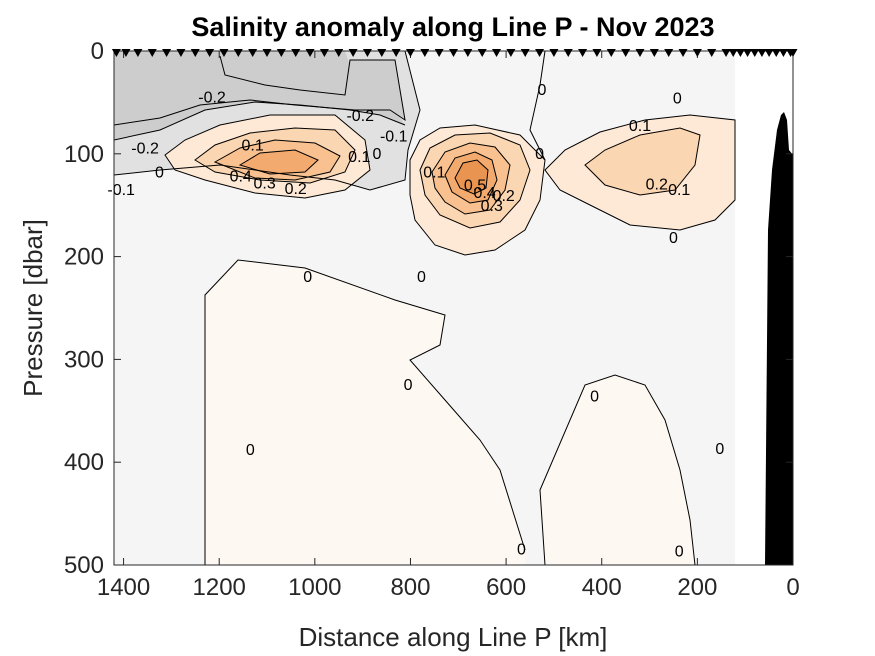 The width and height of the screenshot is (875, 656). I want to click on chart-title: Salinity anomaly along Line P - Nov 2023, so click(452, 27).